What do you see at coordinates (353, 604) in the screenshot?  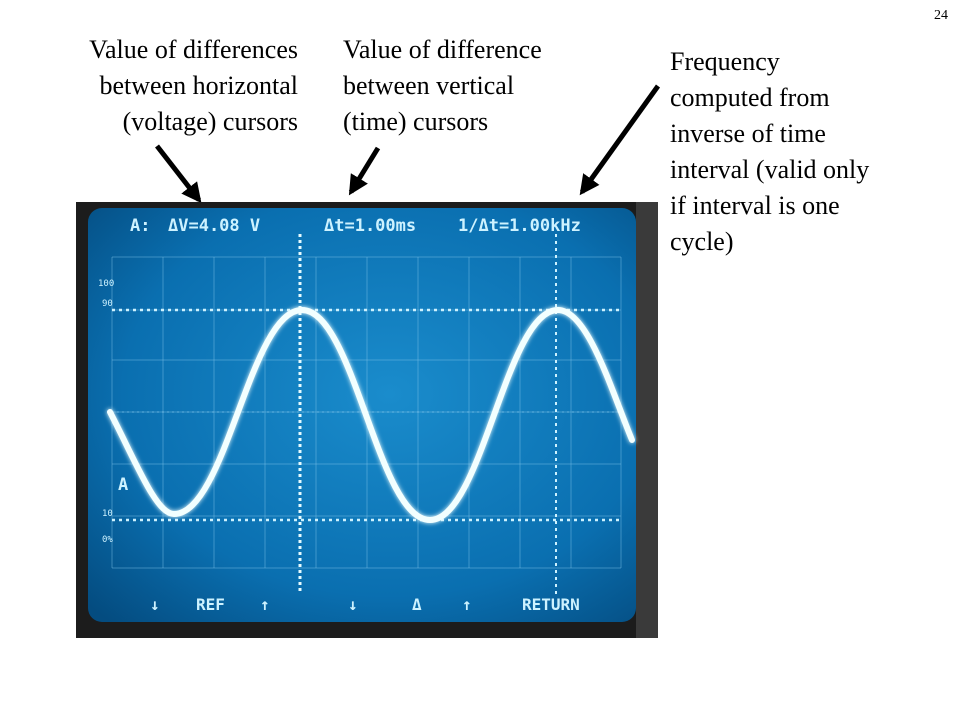 I see `softkey-down-2: ↓` at bounding box center [353, 604].